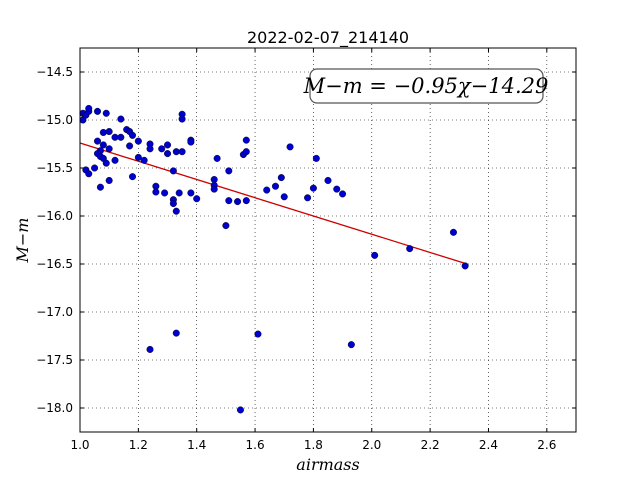  Describe the element at coordinates (371, 445) in the screenshot. I see `x-tick-label: 2.0` at that location.